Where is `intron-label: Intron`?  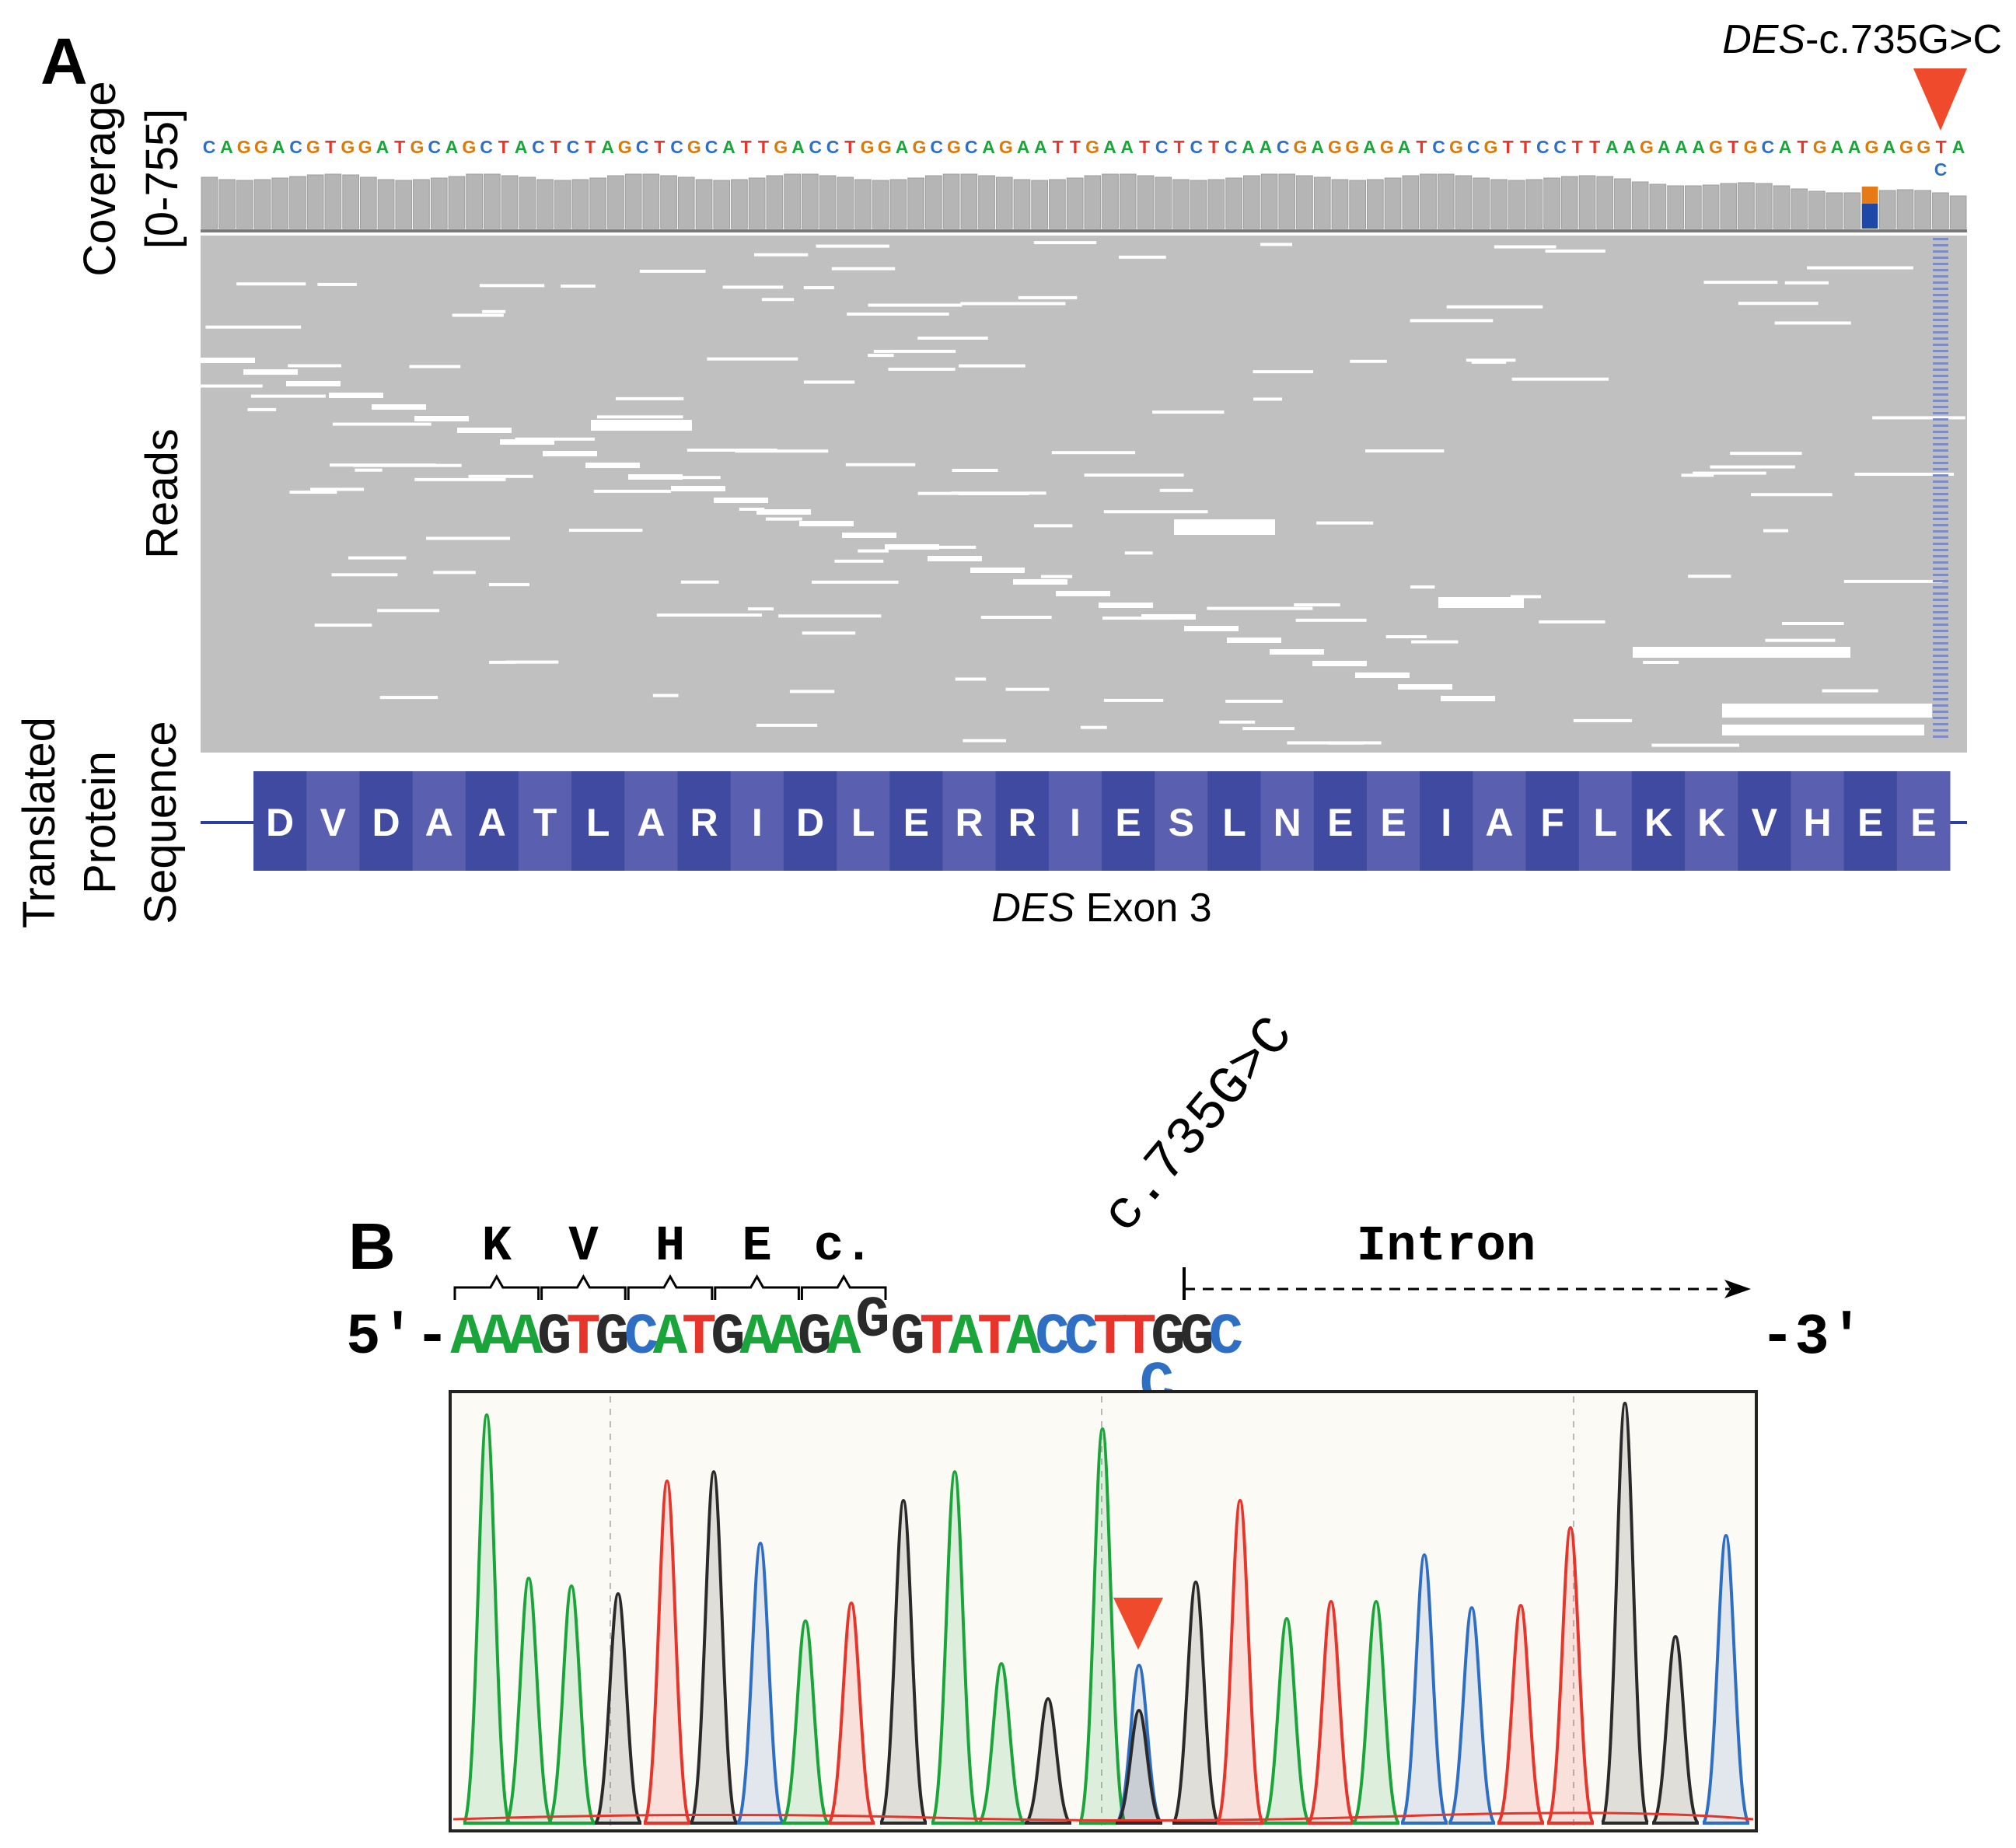 intron-label: Intron is located at coordinates (1446, 1247).